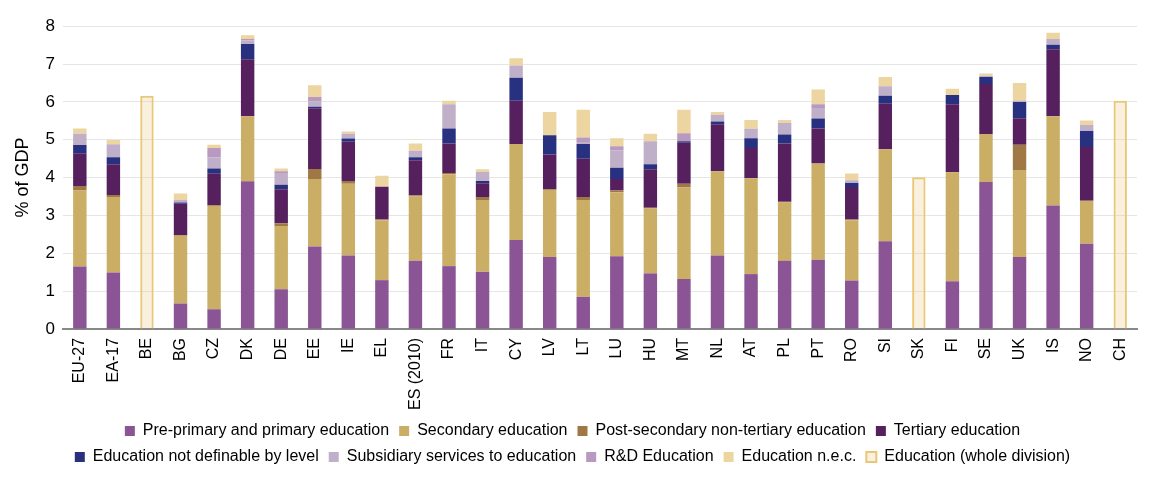  Describe the element at coordinates (50, 328) in the screenshot. I see `y-tick-label: 0` at that location.